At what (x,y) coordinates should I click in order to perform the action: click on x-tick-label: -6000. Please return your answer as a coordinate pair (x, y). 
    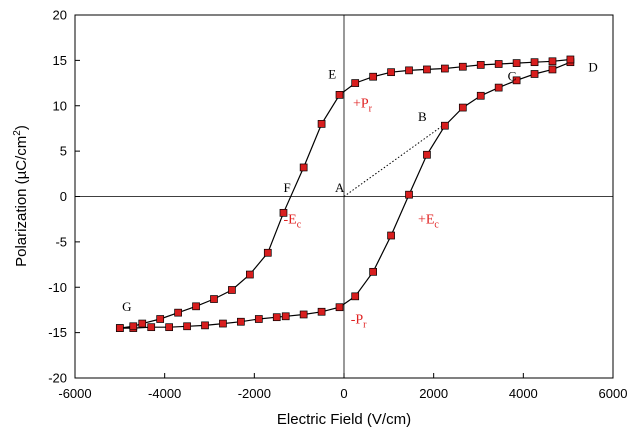
    Looking at the image, I should click on (74, 393).